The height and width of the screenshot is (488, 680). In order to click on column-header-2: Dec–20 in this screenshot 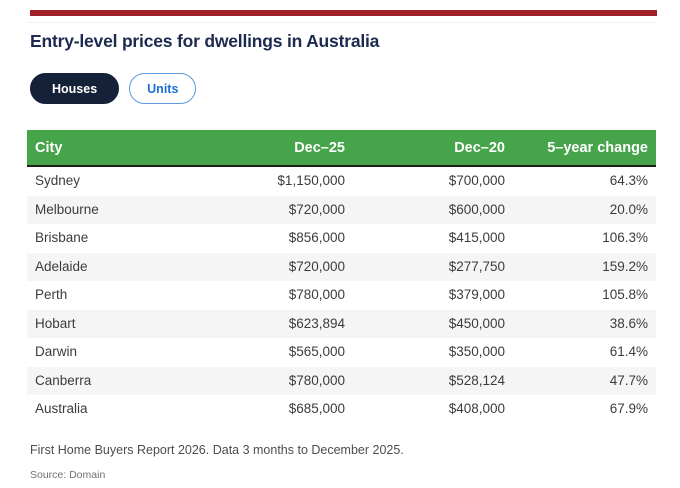, I will do `click(425, 148)`.